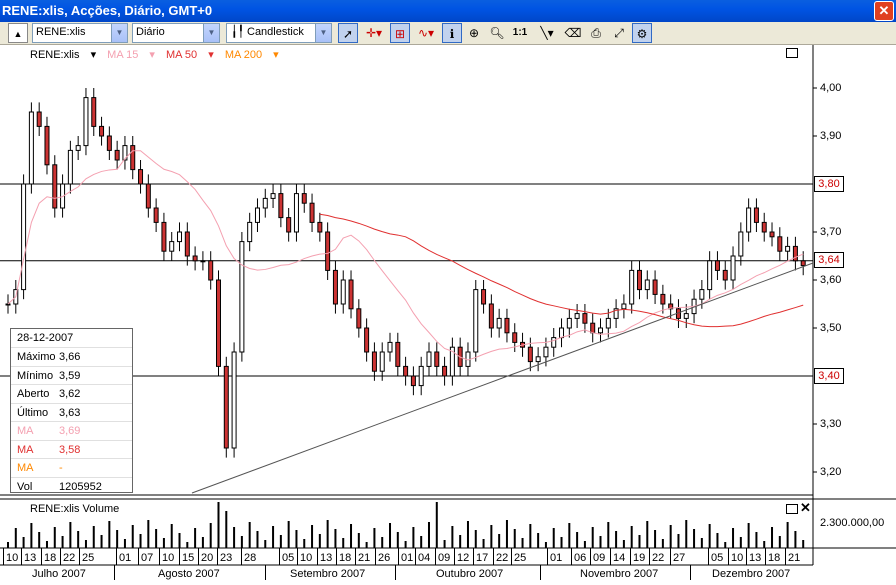 This screenshot has width=896, height=585. Describe the element at coordinates (69, 558) in the screenshot. I see `x-day-label: 22` at that location.